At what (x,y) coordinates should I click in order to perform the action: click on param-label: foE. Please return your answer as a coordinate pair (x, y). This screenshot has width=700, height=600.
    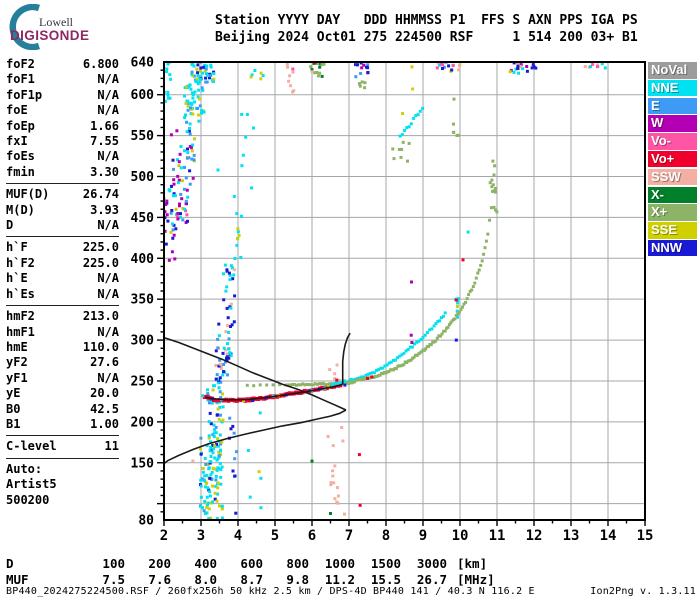
    Looking at the image, I should click on (17, 110).